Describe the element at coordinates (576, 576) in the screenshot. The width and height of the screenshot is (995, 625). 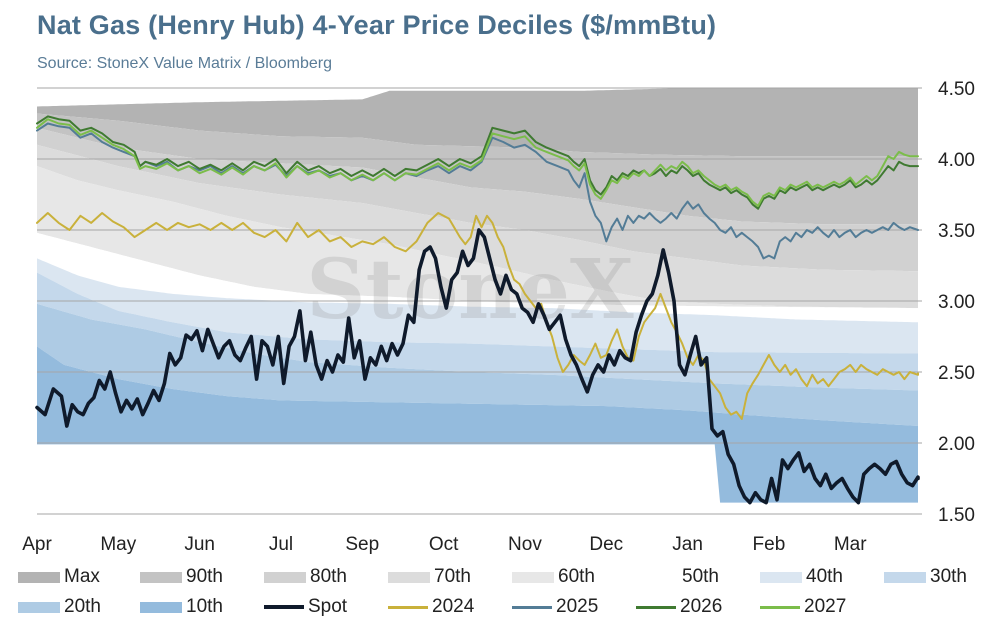
I see `legend-label: 60th` at that location.